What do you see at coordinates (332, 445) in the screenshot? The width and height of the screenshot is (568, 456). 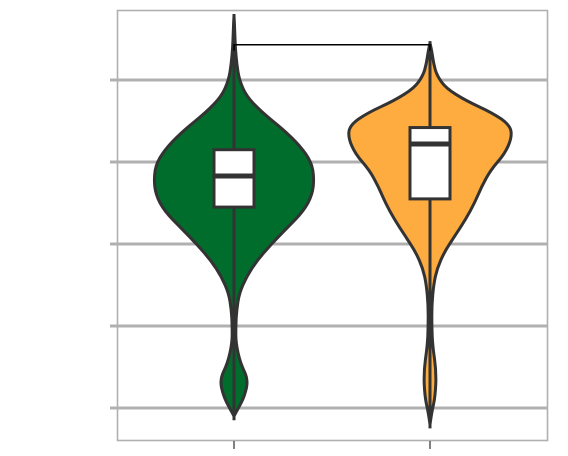 I see `axis-ticks` at bounding box center [332, 445].